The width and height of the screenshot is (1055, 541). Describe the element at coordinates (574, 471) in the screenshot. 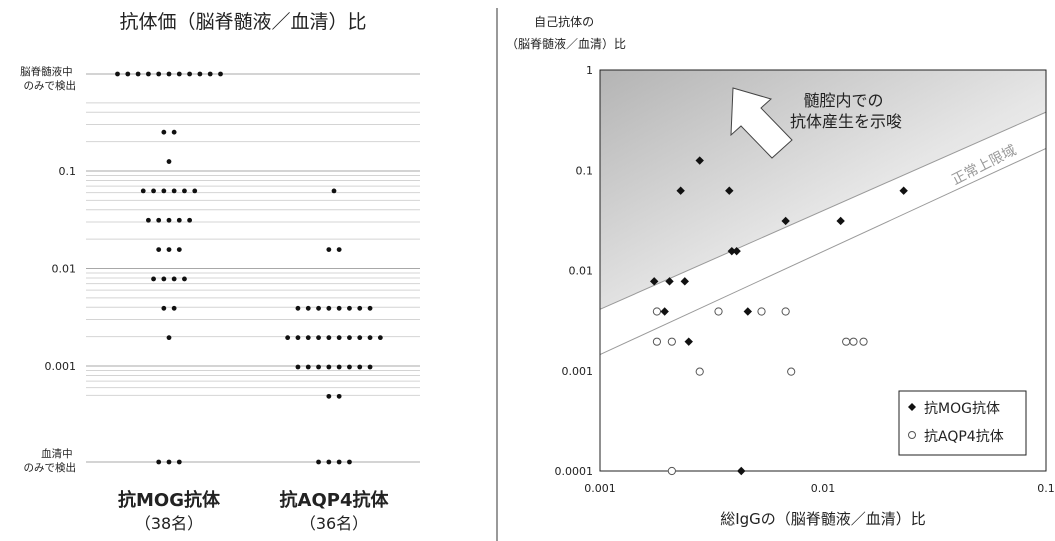

I see `y-tick-label: 0.0001` at that location.